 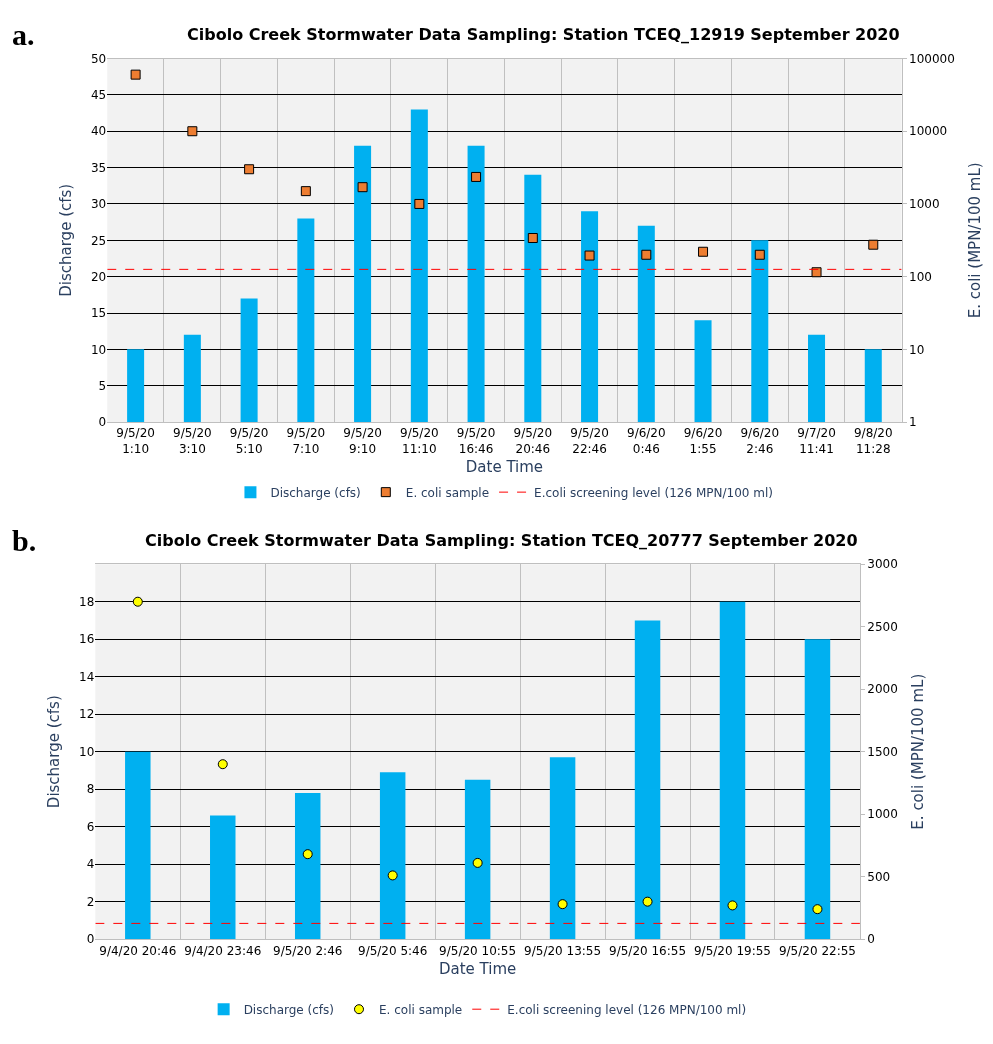 I want to click on y-tick-label: 45, so click(x=98, y=95).